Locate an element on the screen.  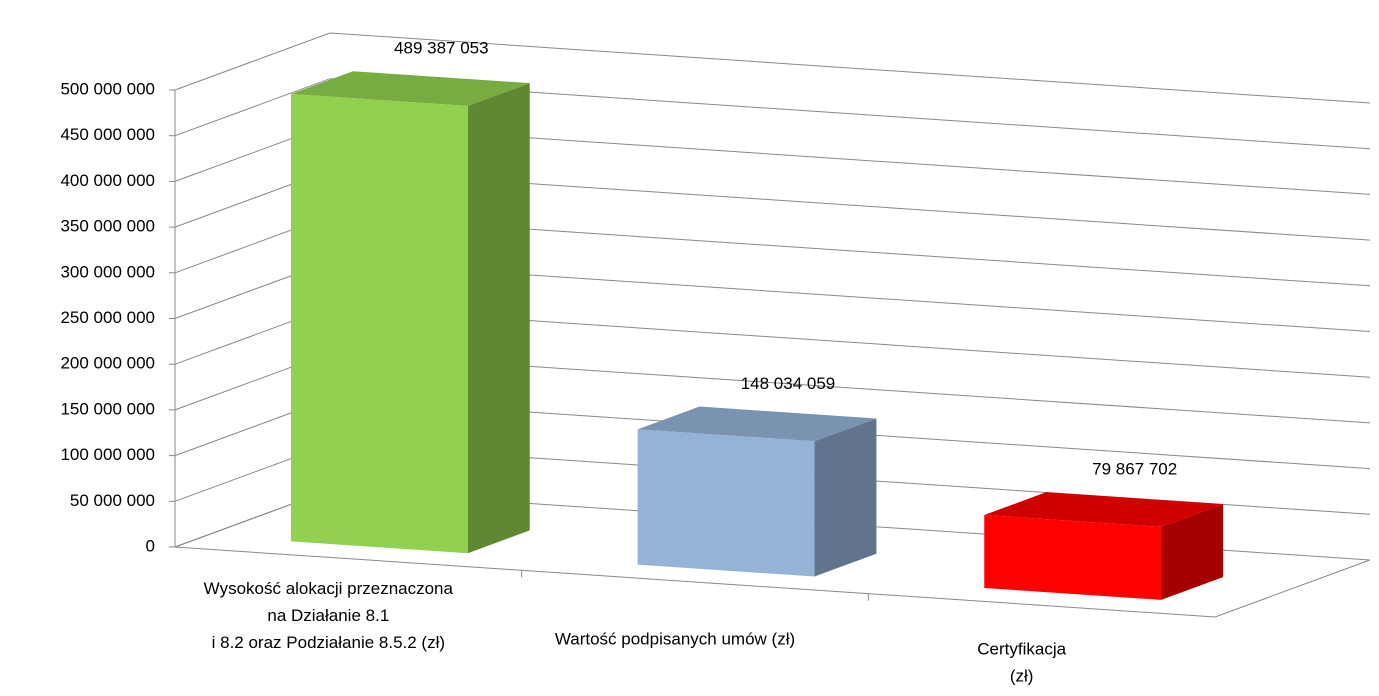
y-tick-label: 450 000 000 is located at coordinates (107, 134).